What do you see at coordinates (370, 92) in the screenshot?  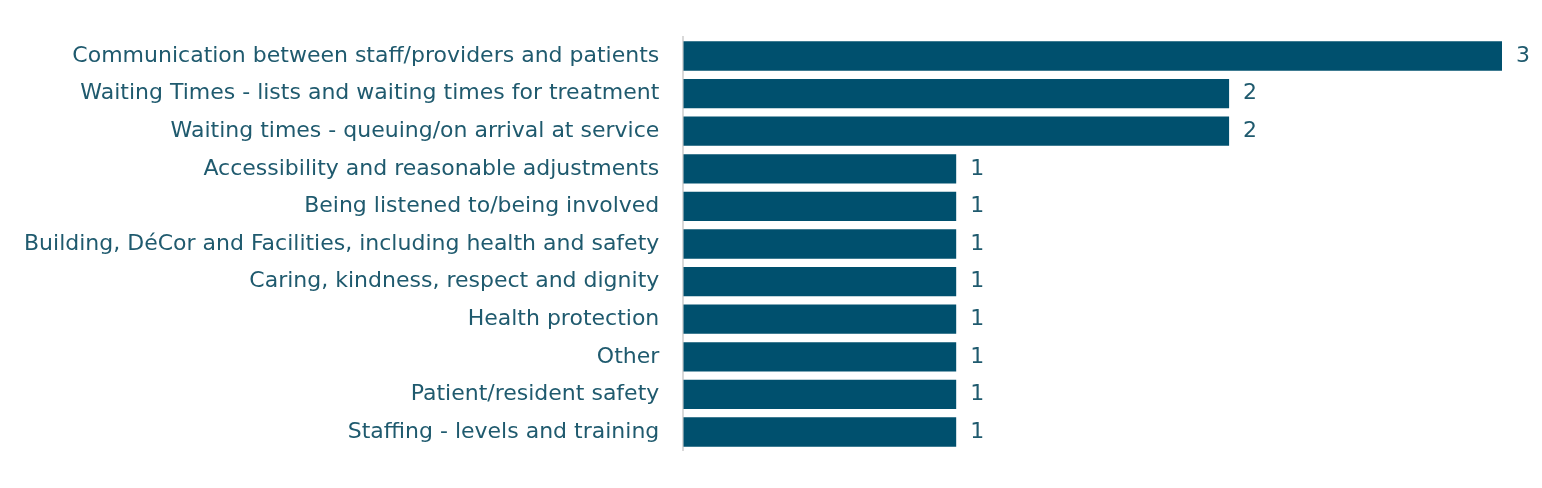 I see `y-tick-label: Waiting Times - lists and waiting times for treatment` at bounding box center [370, 92].